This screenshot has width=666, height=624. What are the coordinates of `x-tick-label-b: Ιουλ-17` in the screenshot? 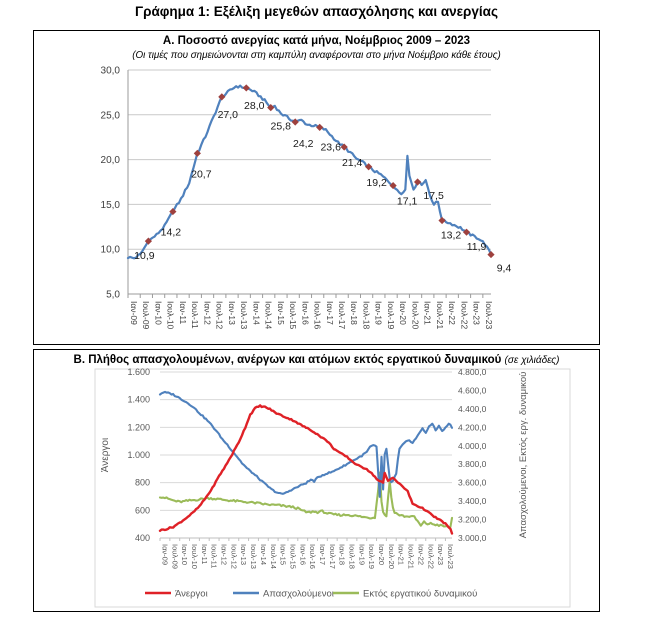 It's located at (332, 556).